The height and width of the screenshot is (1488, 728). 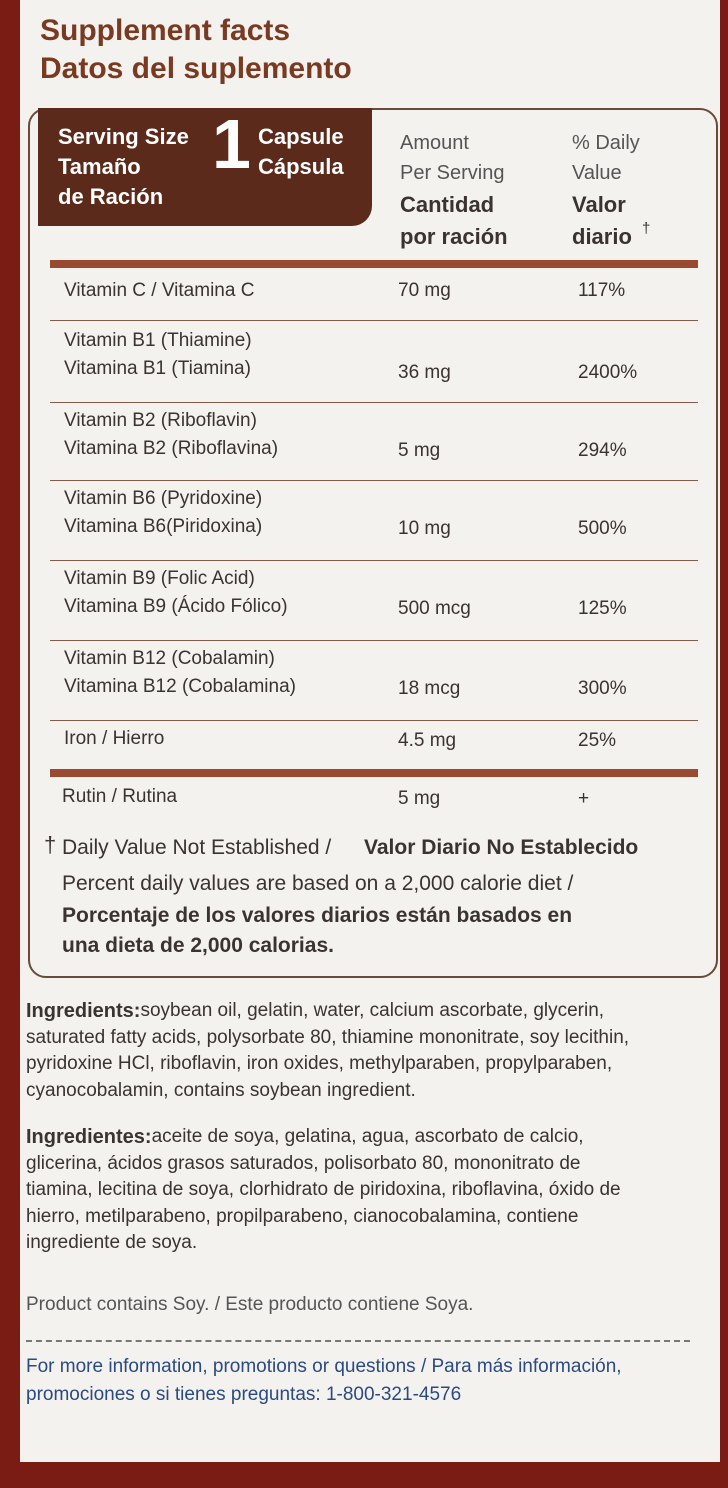 What do you see at coordinates (163, 526) in the screenshot?
I see `nutrient-name: Vitamina B6(Piridoxina)` at bounding box center [163, 526].